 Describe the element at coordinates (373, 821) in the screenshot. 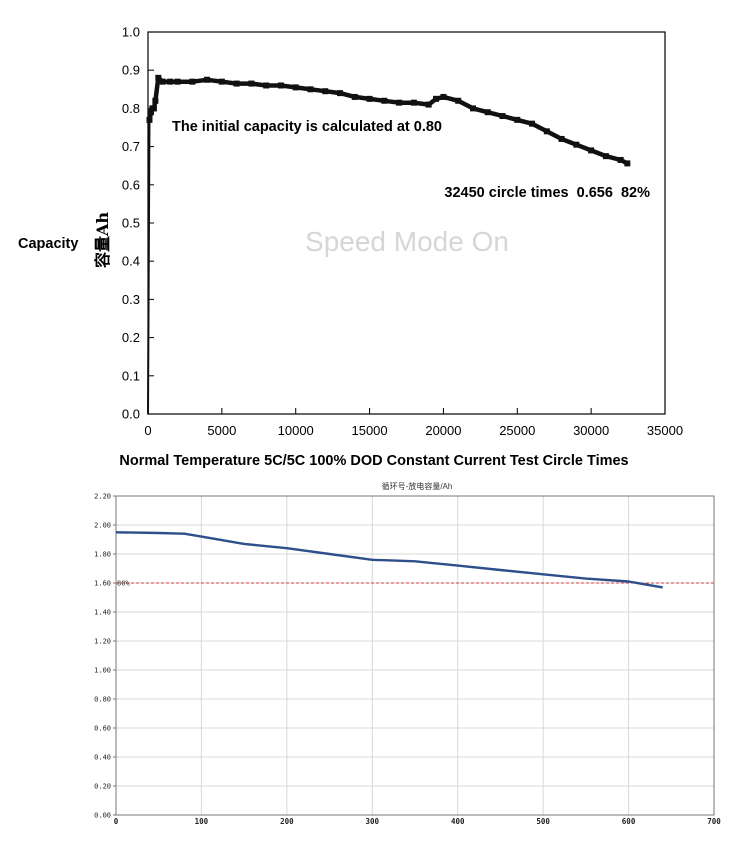

I see `bottom-x-tick-label: 300` at that location.